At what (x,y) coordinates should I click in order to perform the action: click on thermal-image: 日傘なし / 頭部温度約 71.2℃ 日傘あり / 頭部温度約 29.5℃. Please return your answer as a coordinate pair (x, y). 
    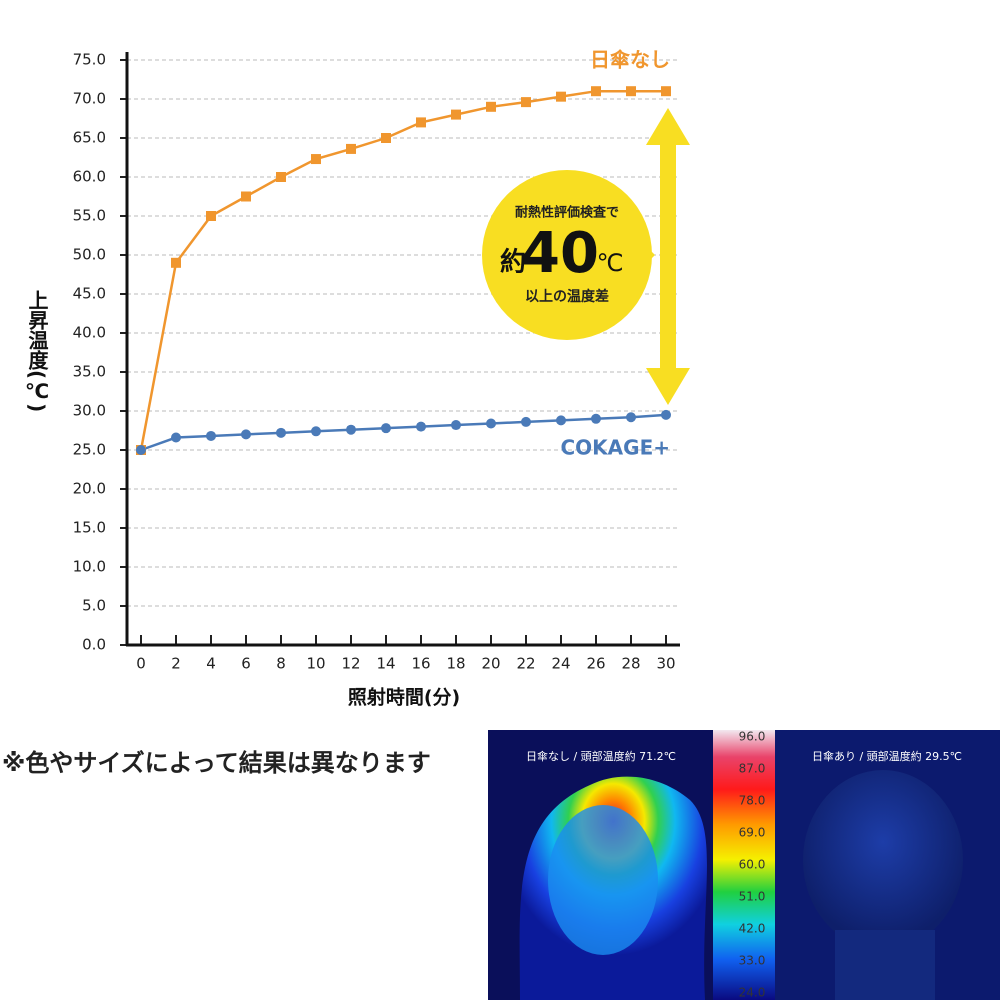
    Looking at the image, I should click on (744, 865).